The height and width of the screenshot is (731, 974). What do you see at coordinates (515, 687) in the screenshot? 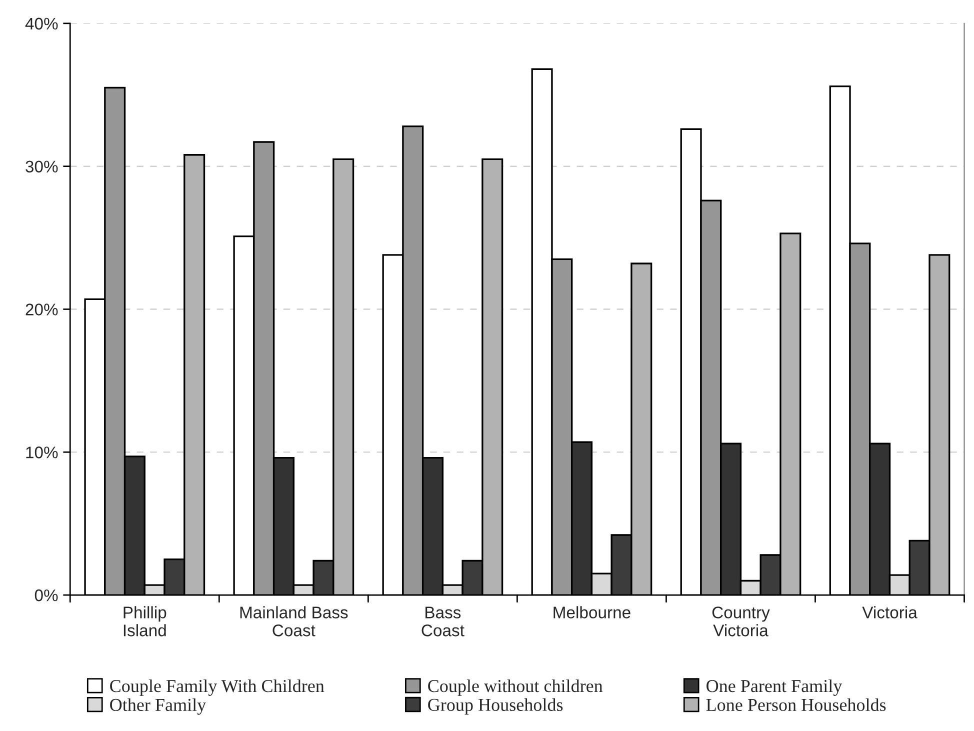
I see `legend-label: Couple without children` at bounding box center [515, 687].